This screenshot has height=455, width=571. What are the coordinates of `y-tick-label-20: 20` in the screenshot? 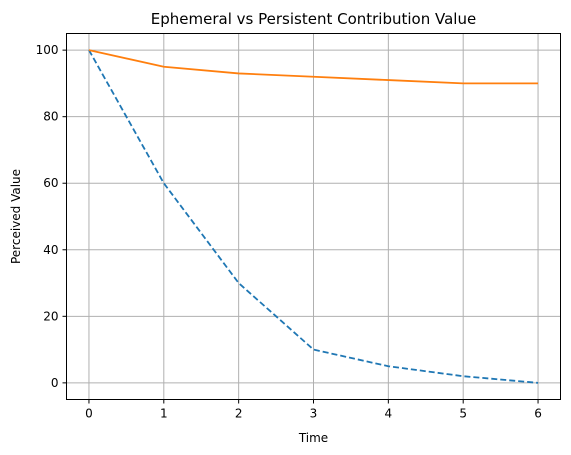 It's located at (50, 316).